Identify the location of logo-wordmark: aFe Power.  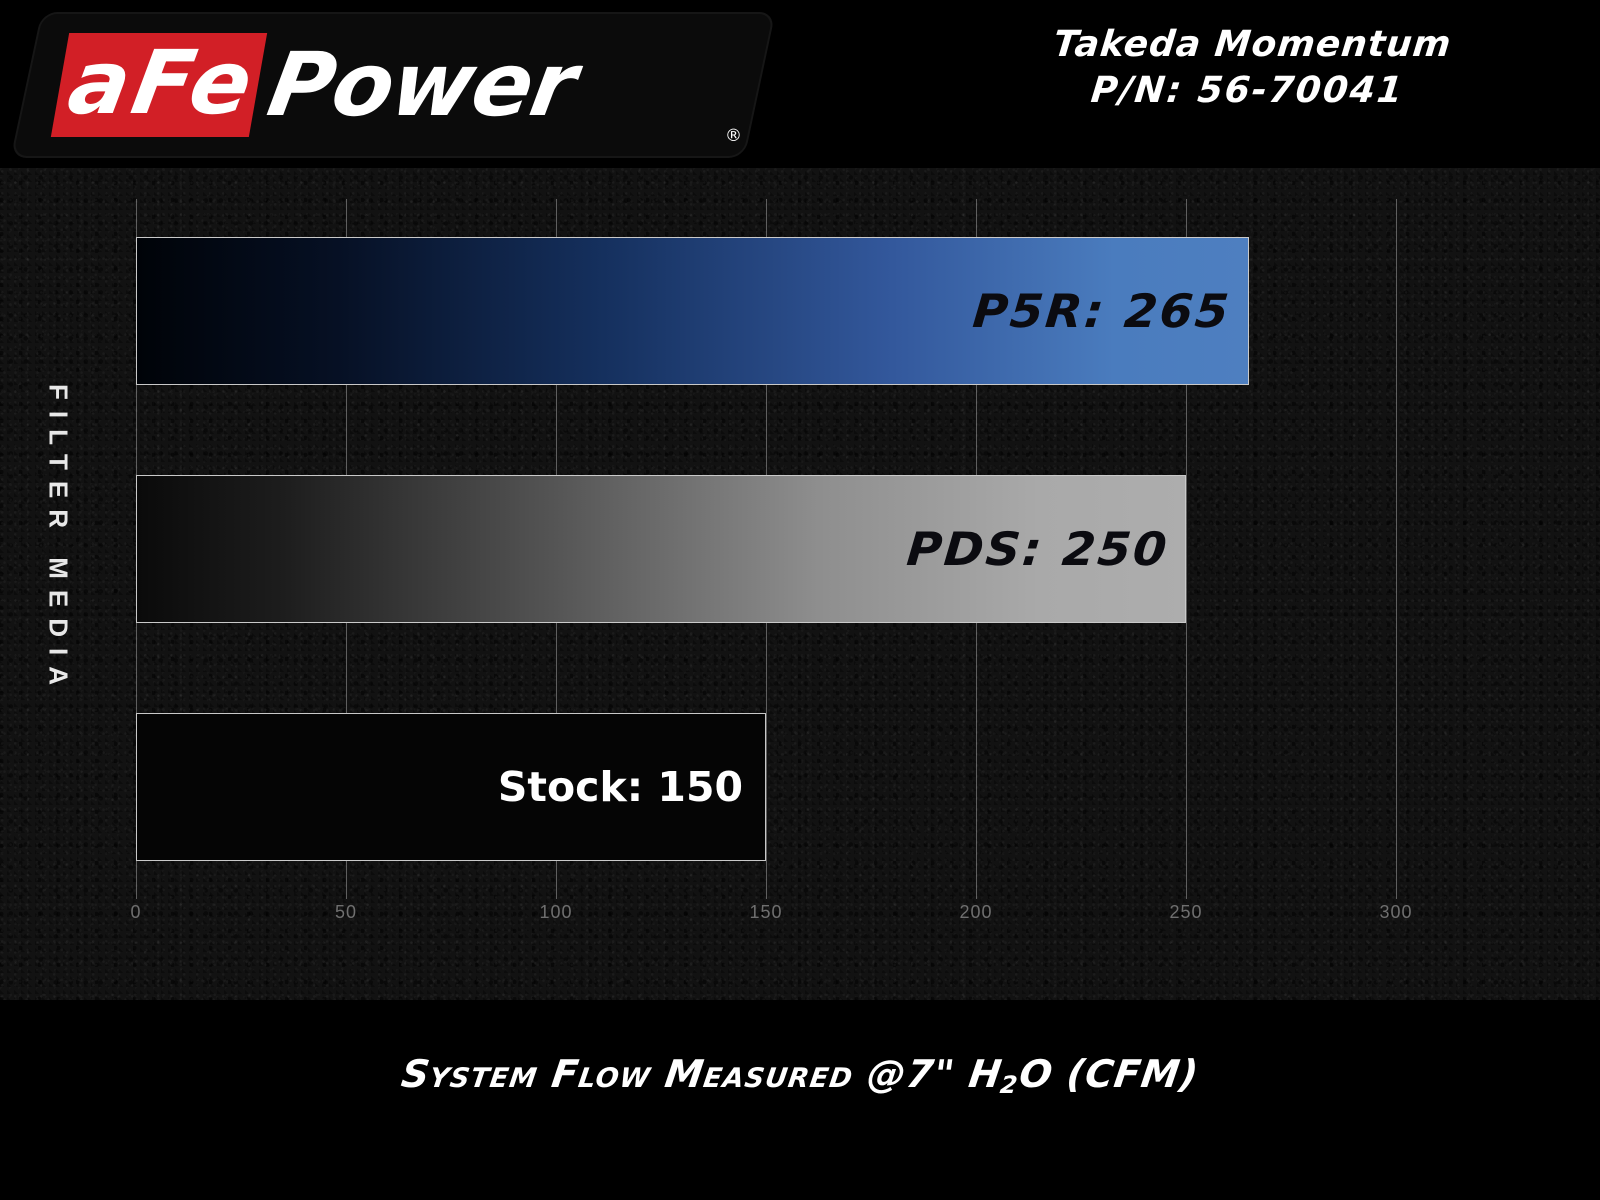
(393, 85).